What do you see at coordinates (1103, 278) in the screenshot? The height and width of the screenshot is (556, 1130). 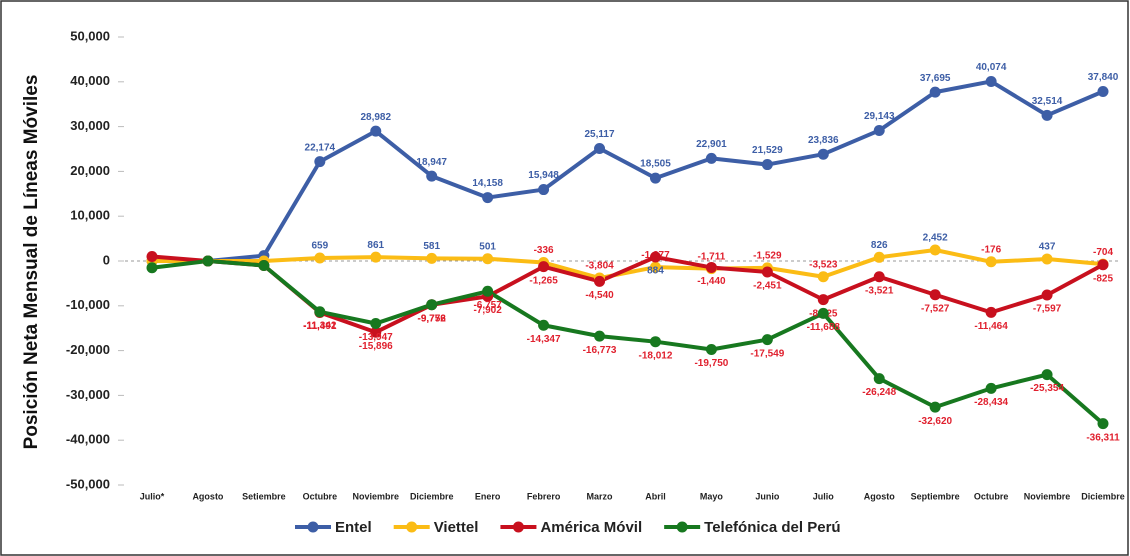 I see `data-label: -825` at bounding box center [1103, 278].